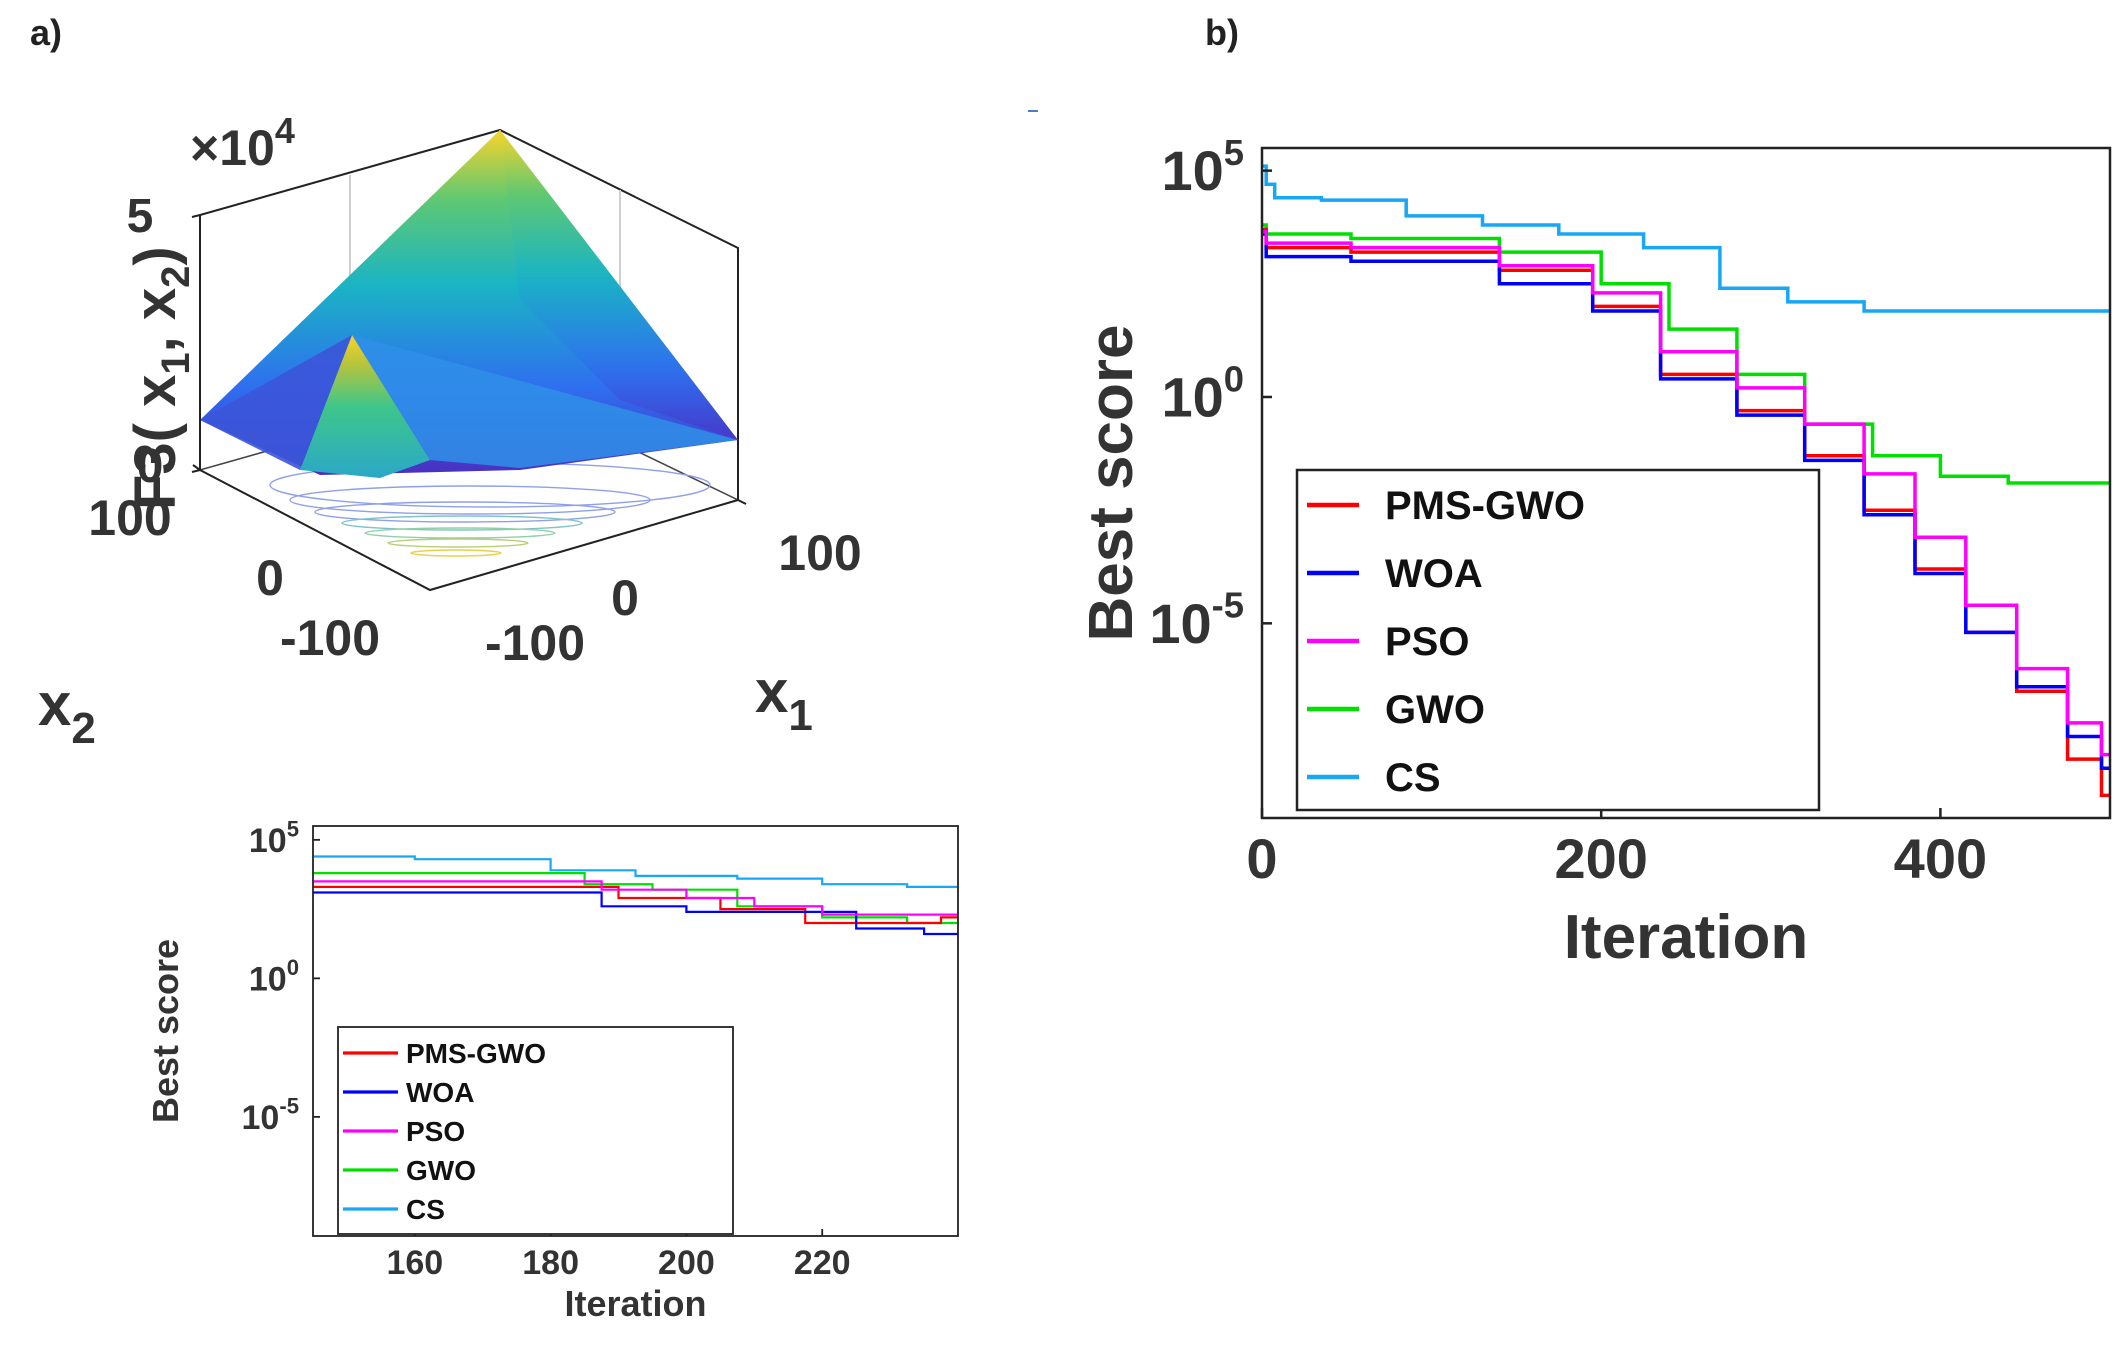 Image resolution: width=2128 pixels, height=1345 pixels. Describe the element at coordinates (155, 255) in the screenshot. I see `z-label-end: )` at that location.